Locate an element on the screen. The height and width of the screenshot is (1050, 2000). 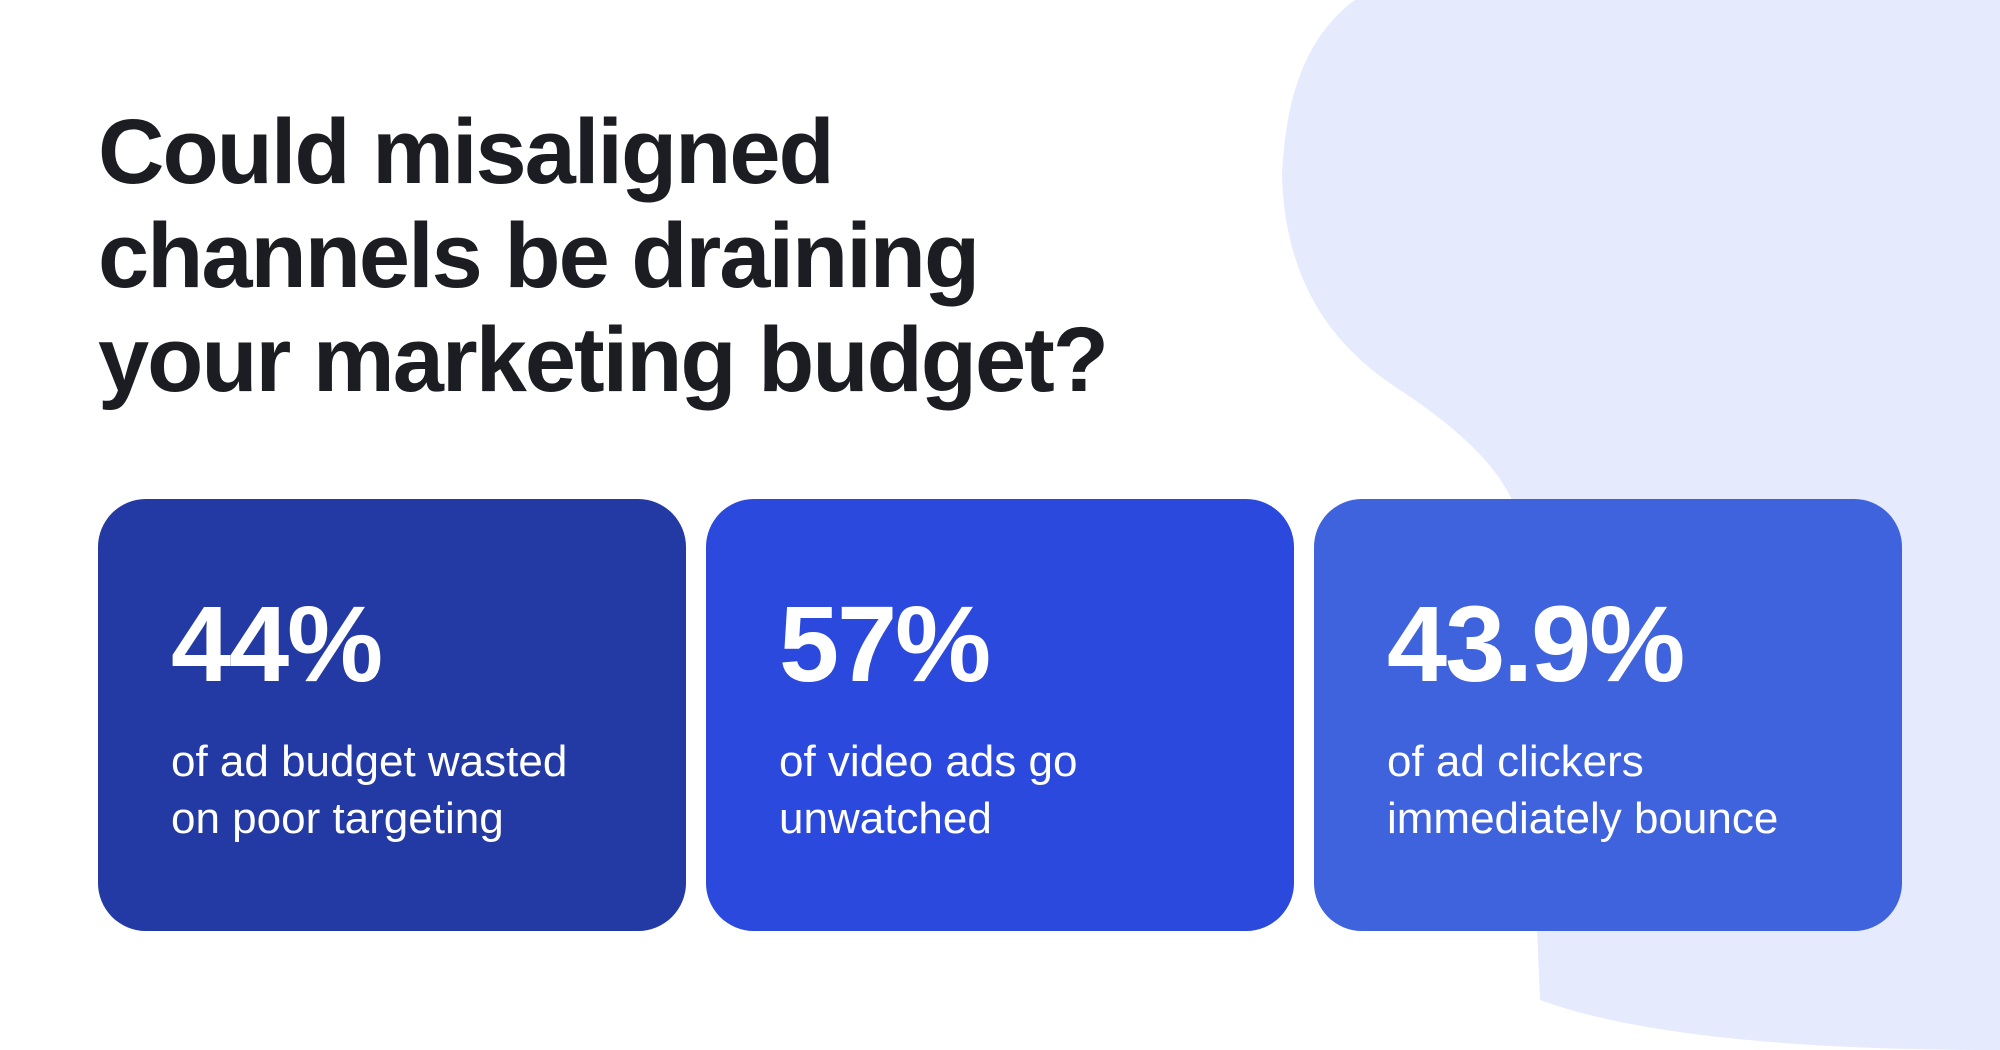
stat-description: of video ads go unwatched is located at coordinates (1016, 790).